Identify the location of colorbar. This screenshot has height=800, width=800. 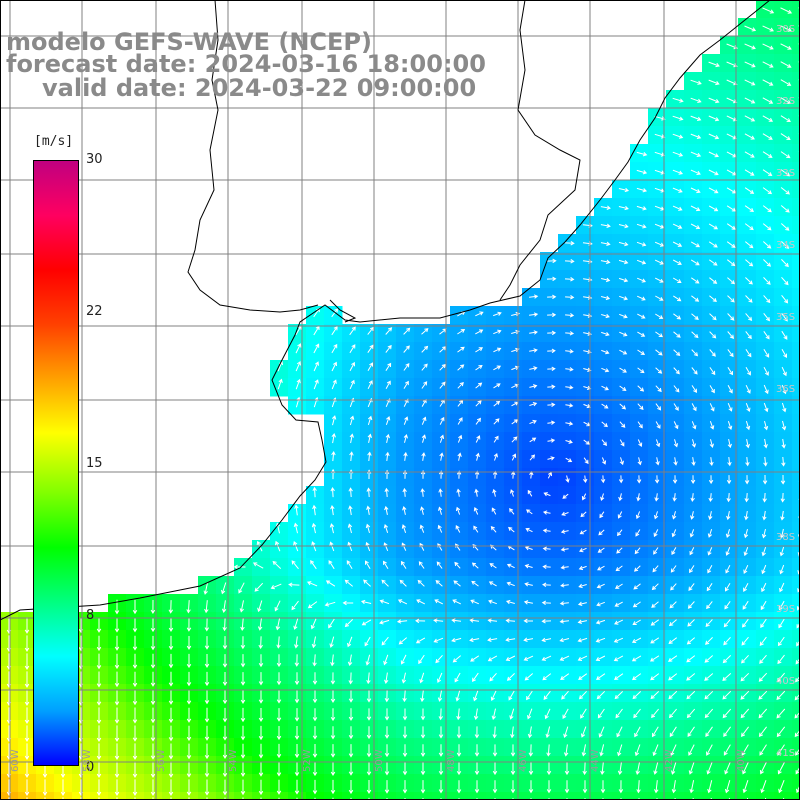
(56, 463).